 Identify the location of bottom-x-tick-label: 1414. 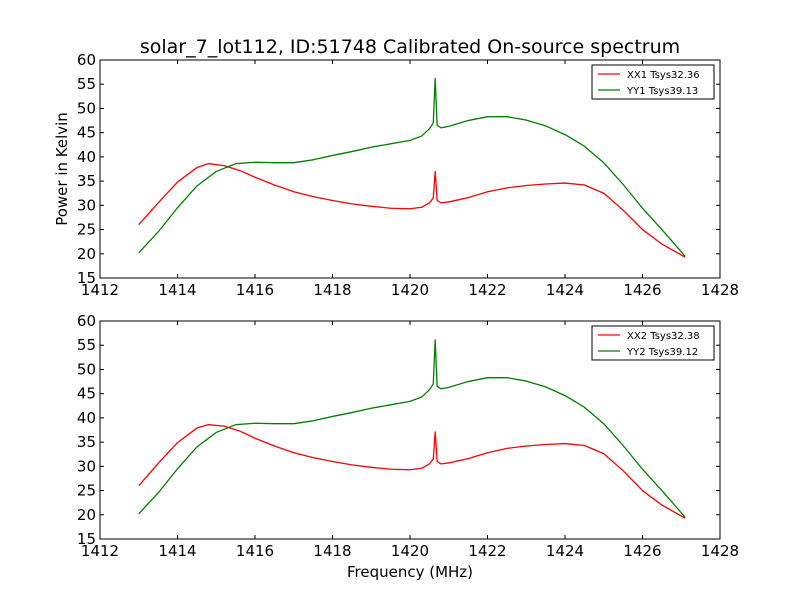
(177, 551).